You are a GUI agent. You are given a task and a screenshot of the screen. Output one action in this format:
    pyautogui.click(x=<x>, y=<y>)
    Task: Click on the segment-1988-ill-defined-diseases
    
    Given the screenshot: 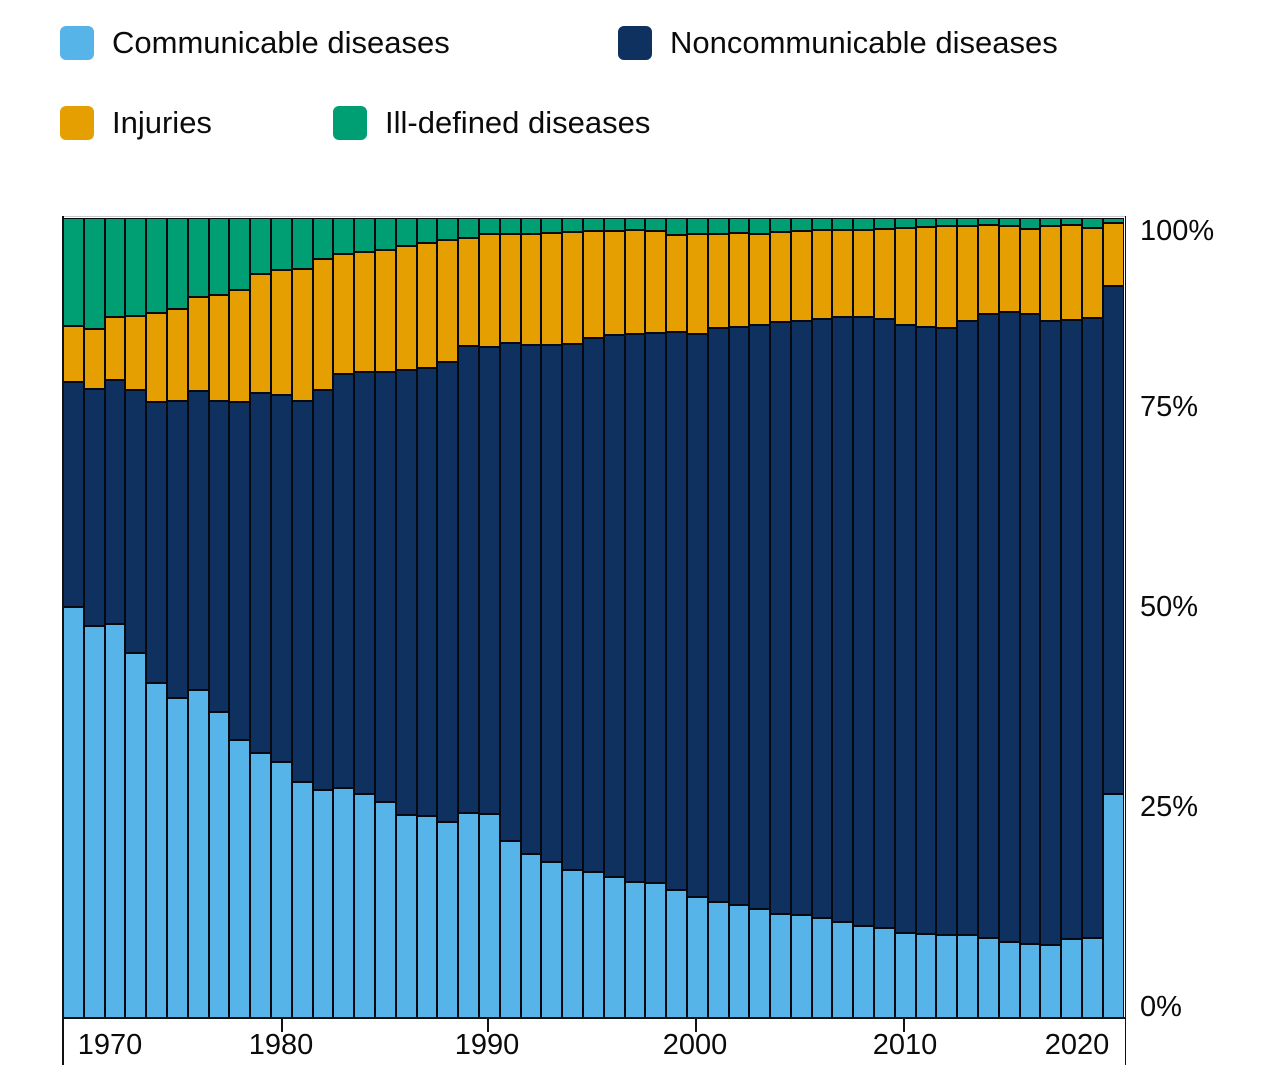 What is the action you would take?
    pyautogui.click(x=448, y=228)
    